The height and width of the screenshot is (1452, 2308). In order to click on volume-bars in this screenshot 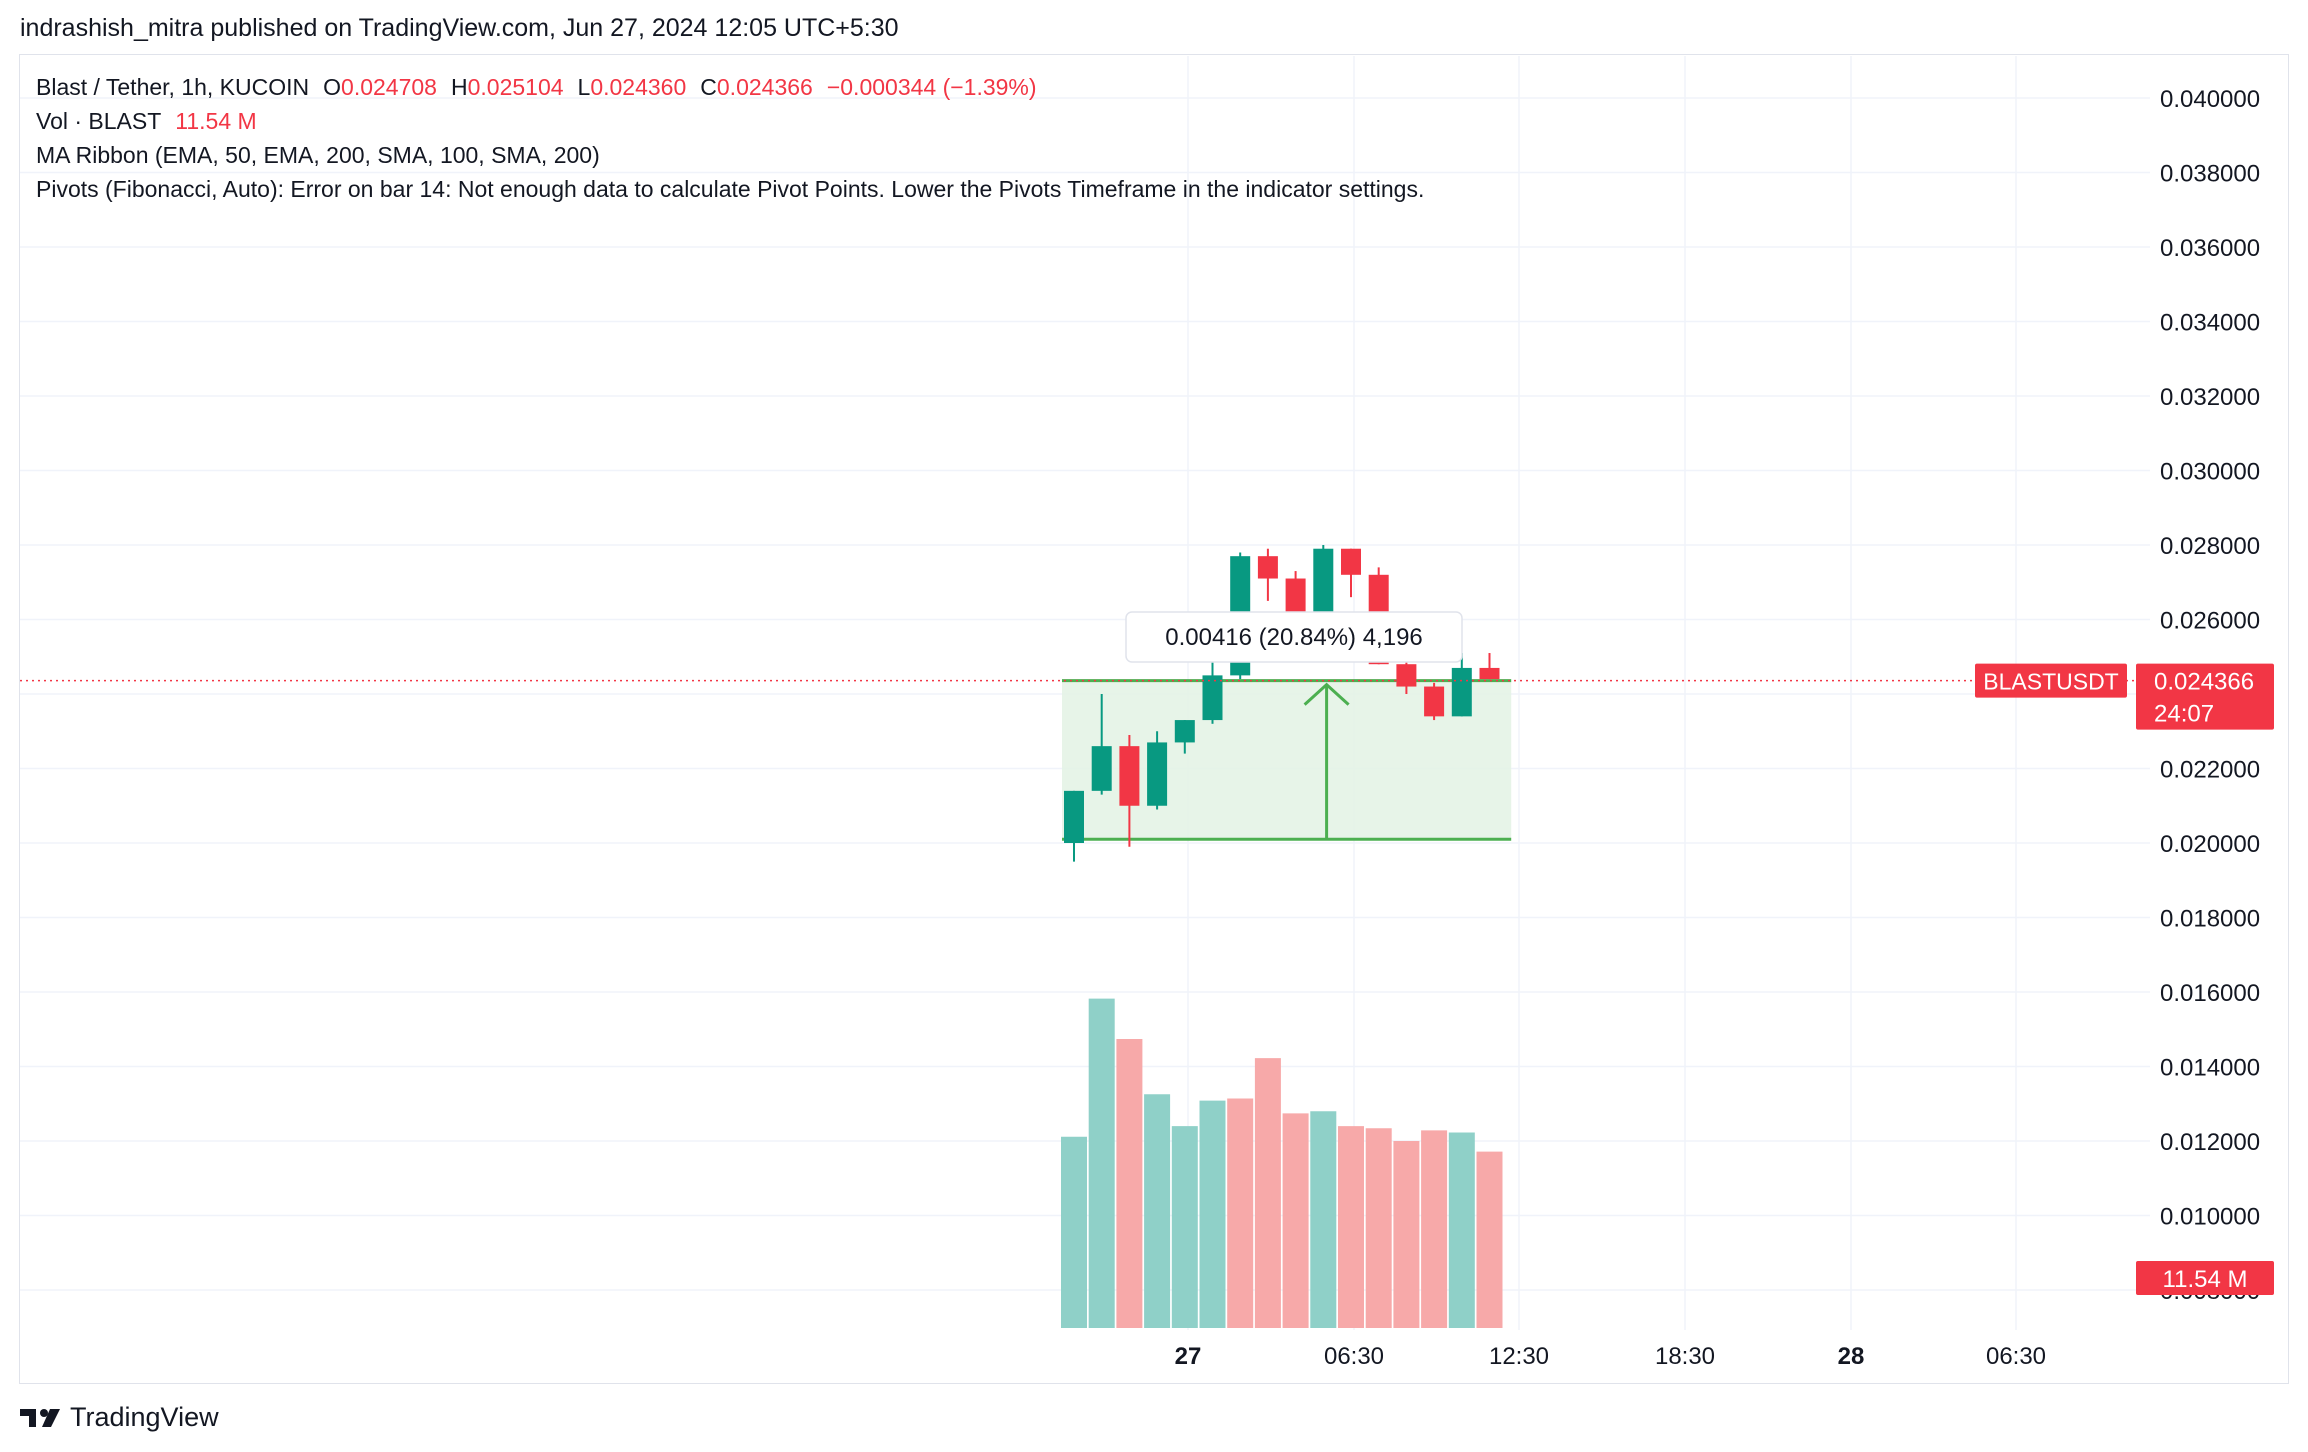, I will do `click(1282, 1163)`.